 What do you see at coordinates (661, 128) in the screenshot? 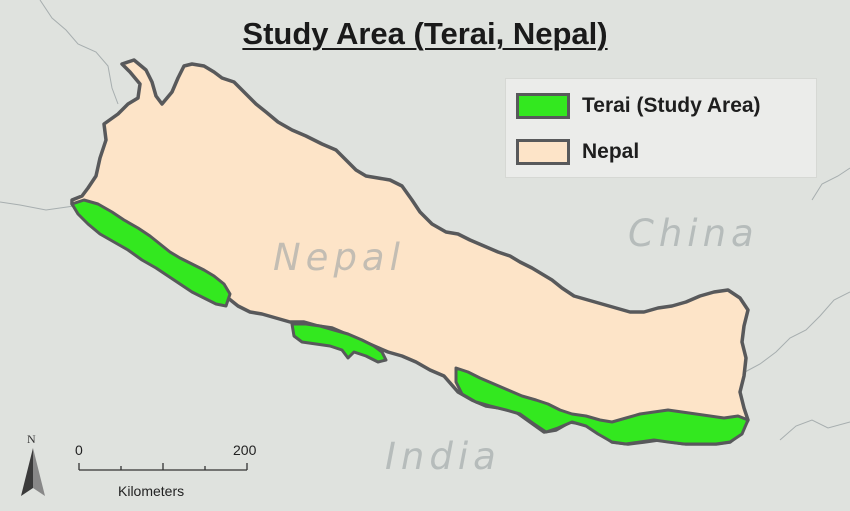
I see `legend: Terai (Study Area) Nepal` at bounding box center [661, 128].